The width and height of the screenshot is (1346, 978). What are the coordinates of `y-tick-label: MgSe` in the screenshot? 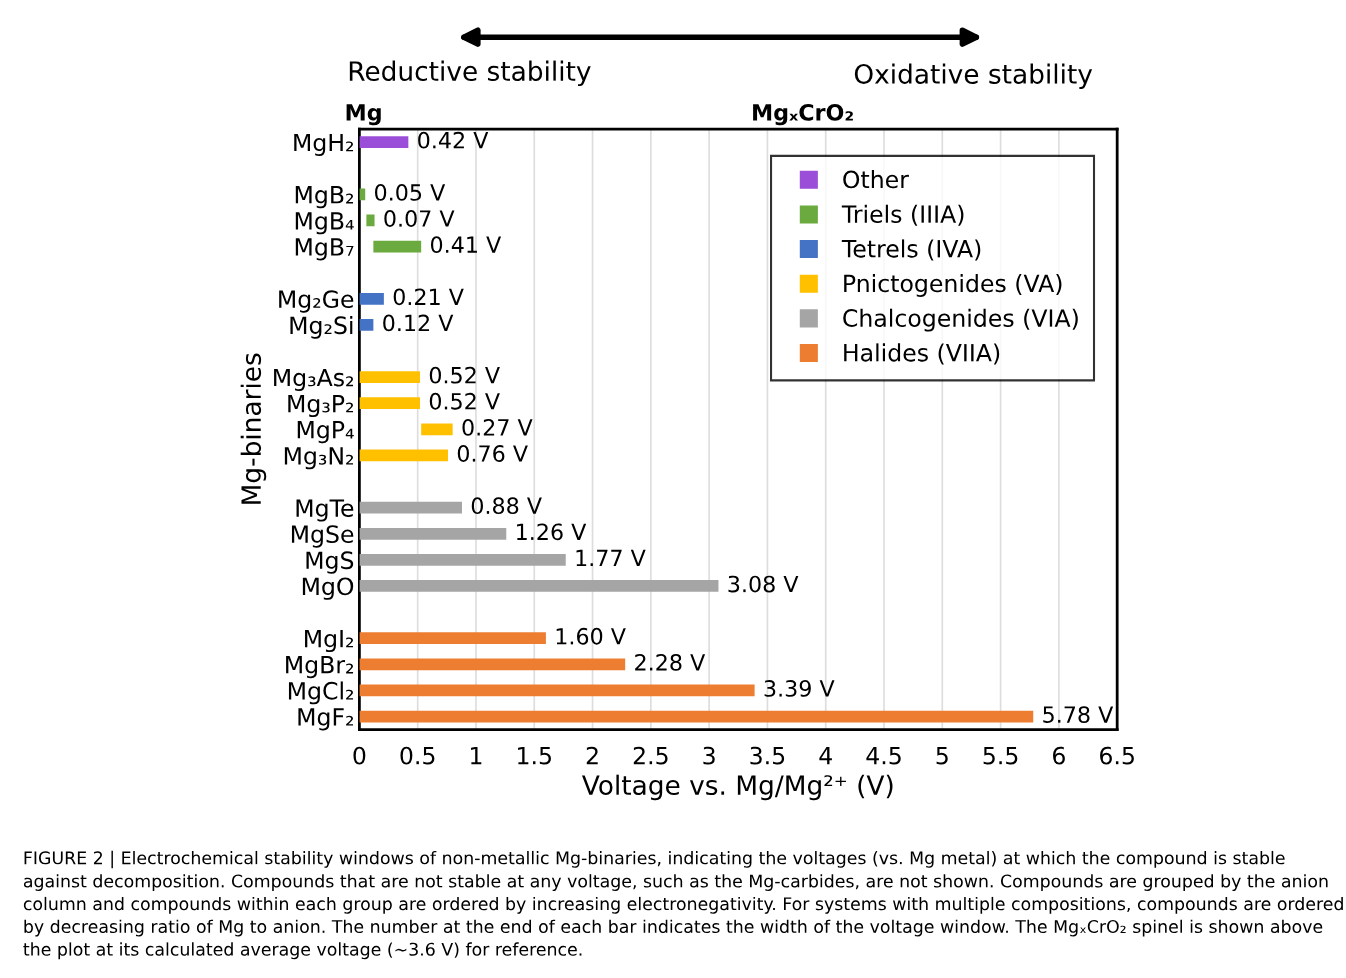 It's located at (322, 536).